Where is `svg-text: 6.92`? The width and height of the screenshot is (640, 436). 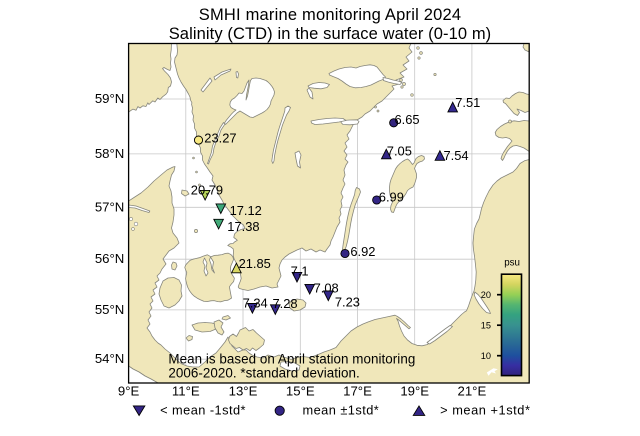 svg-text: 6.92 is located at coordinates (362, 251).